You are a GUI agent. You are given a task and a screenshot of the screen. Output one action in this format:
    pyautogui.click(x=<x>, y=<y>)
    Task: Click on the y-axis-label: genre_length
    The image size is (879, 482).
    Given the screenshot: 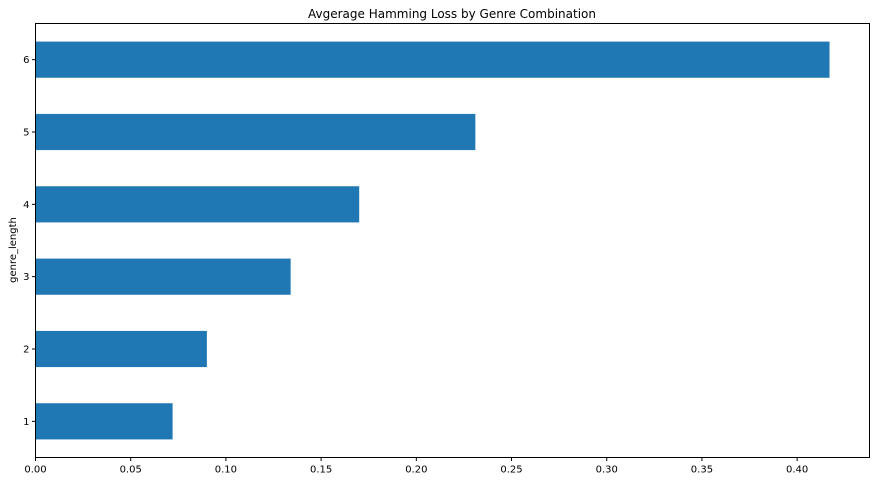 What is the action you would take?
    pyautogui.click(x=13, y=250)
    